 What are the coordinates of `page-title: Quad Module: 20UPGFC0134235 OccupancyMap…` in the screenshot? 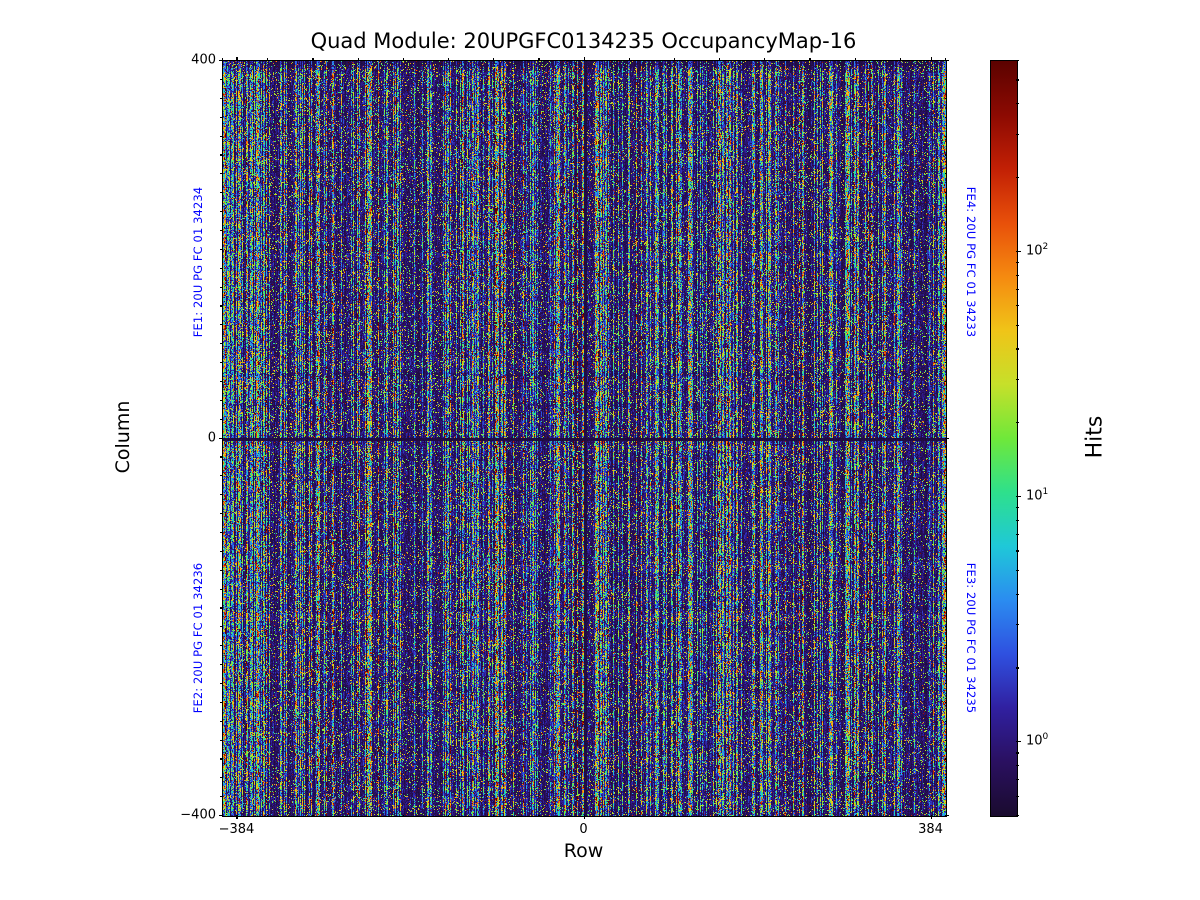 It's located at (583, 41).